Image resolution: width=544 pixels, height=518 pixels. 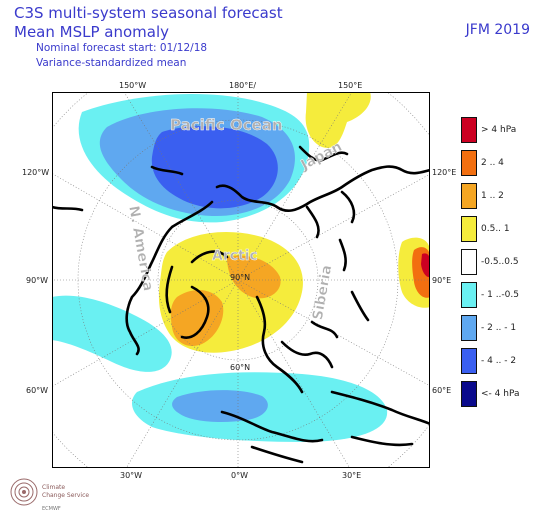 What do you see at coordinates (442, 280) in the screenshot?
I see `lon-label-90e: 90°E` at bounding box center [442, 280].